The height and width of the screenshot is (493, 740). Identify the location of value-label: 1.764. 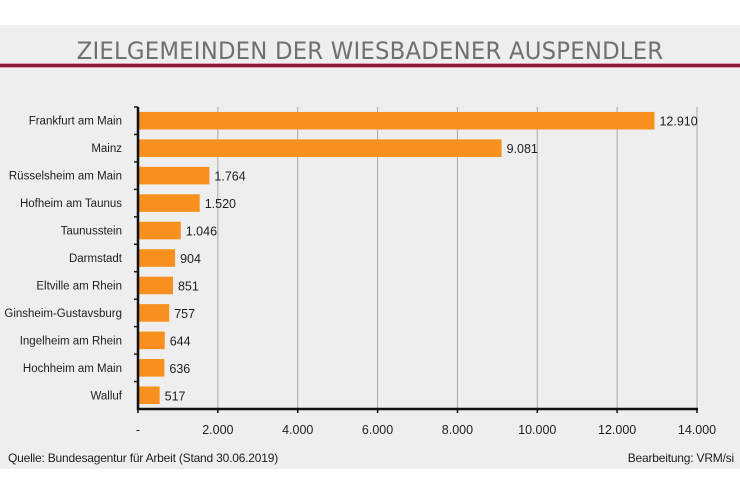
(229, 177).